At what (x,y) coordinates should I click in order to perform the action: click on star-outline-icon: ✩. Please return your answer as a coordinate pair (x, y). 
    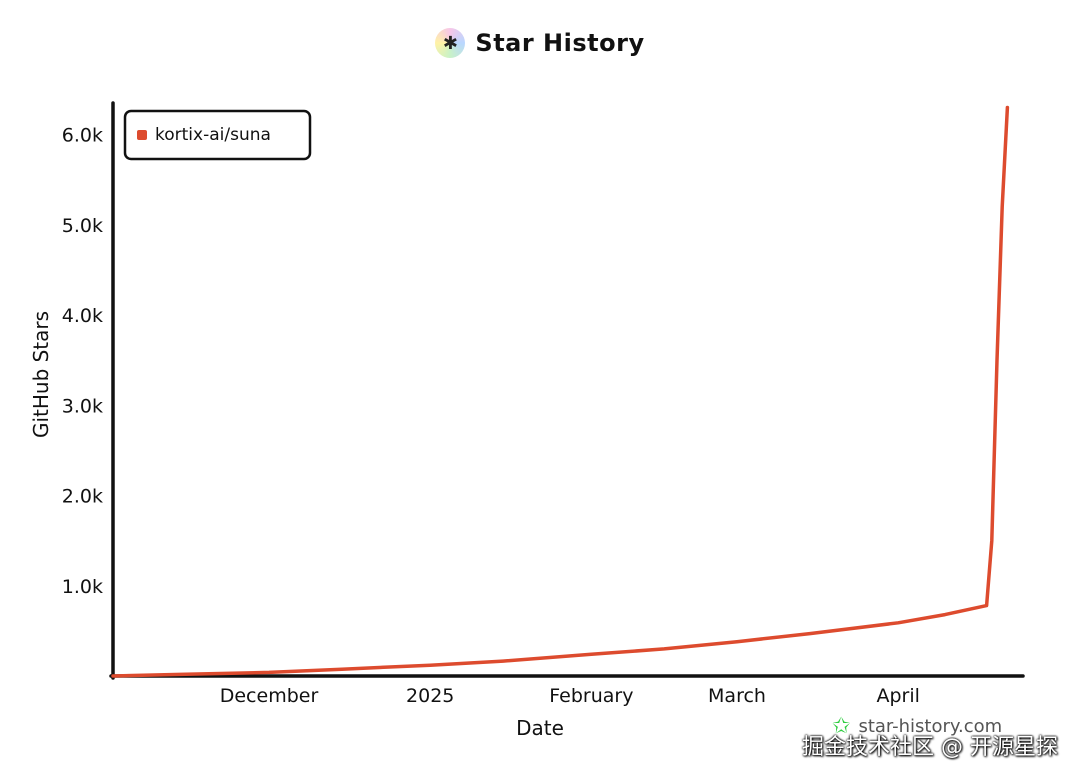
    Looking at the image, I should click on (841, 726).